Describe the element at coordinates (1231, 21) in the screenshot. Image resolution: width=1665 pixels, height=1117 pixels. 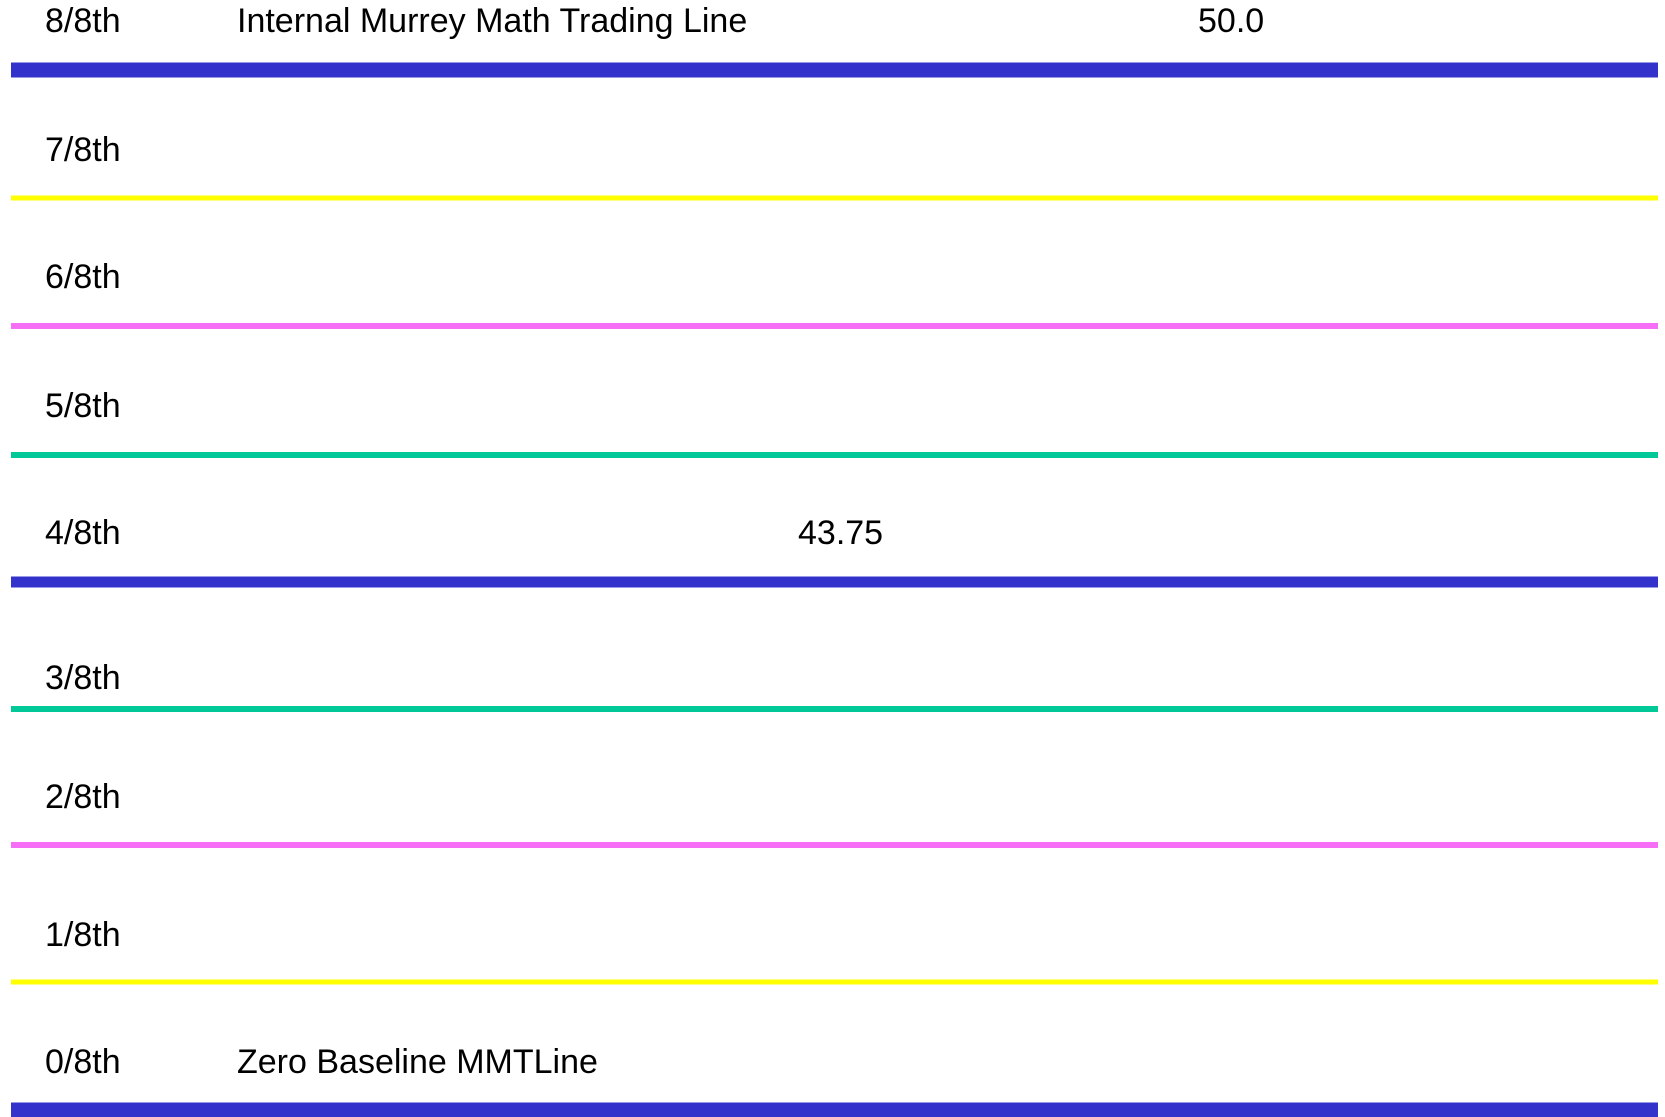
I see `level-value: 50.0` at that location.